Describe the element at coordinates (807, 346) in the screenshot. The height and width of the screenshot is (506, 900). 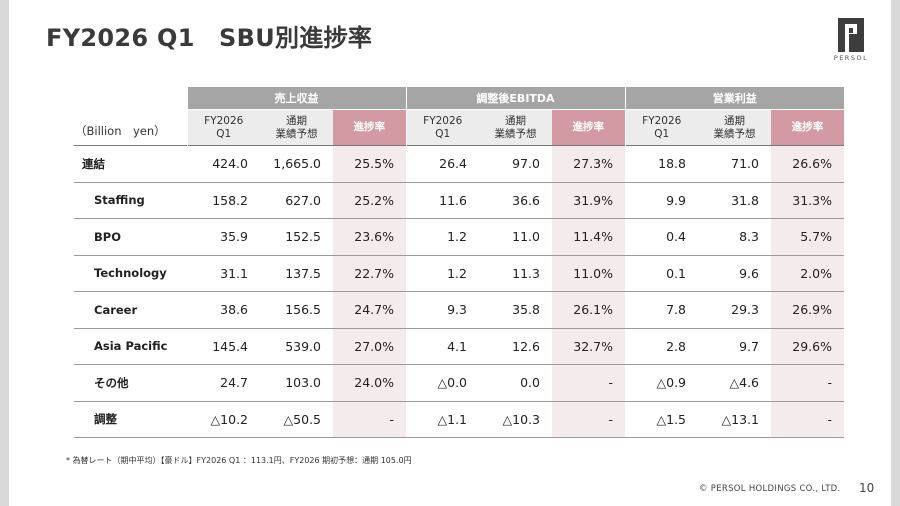
I see `progress-cell: 29.6%` at that location.